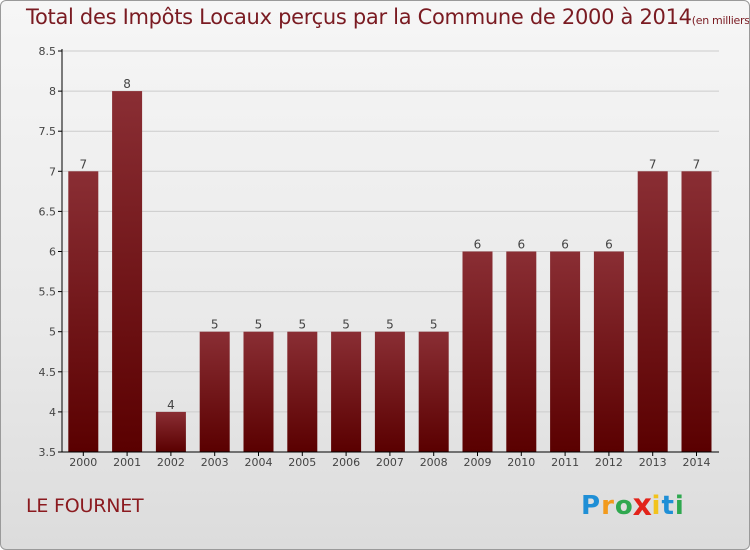 Image resolution: width=750 pixels, height=550 pixels. What do you see at coordinates (624, 506) in the screenshot?
I see `logo-letter: o` at bounding box center [624, 506].